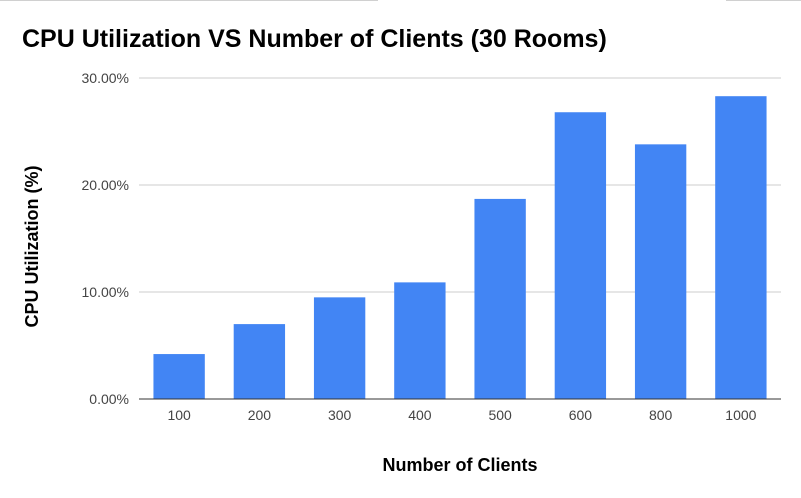  I want to click on x-tick-labels: 100 200 300 400 500 600 800 1000, so click(461, 415).